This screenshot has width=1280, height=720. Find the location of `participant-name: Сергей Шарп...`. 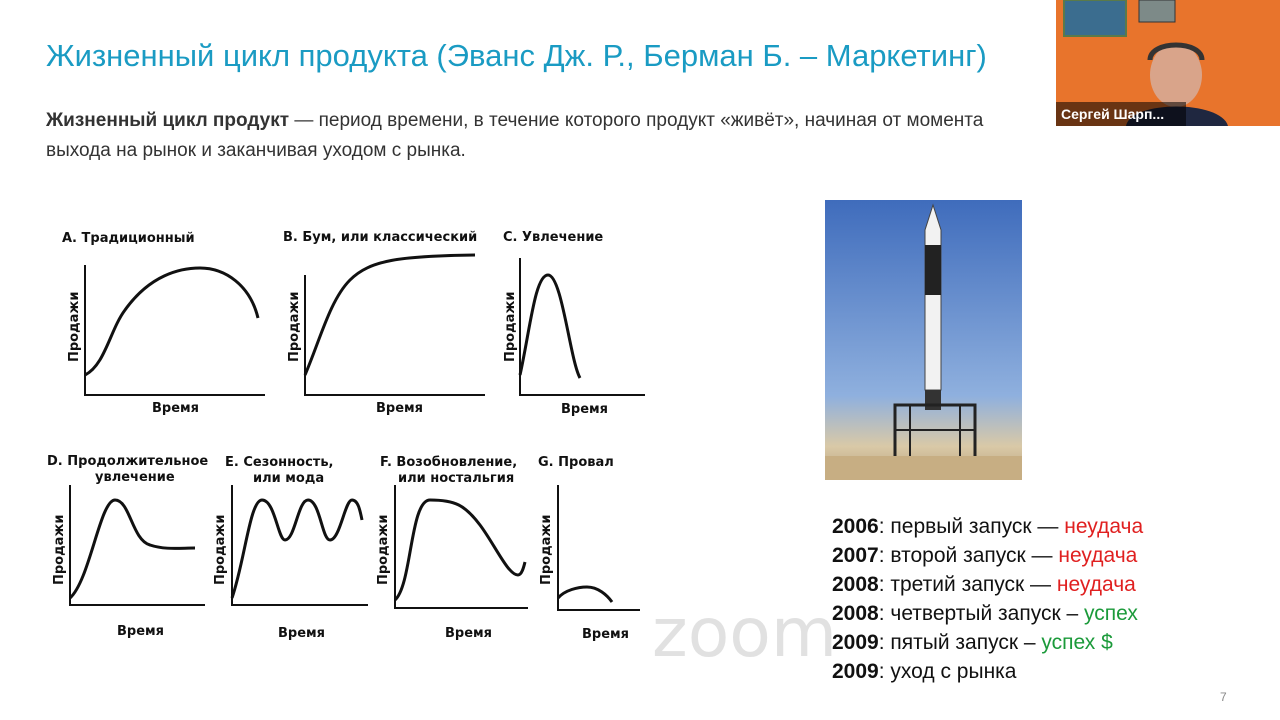

participant-name: Сергей Шарп... is located at coordinates (1121, 114).